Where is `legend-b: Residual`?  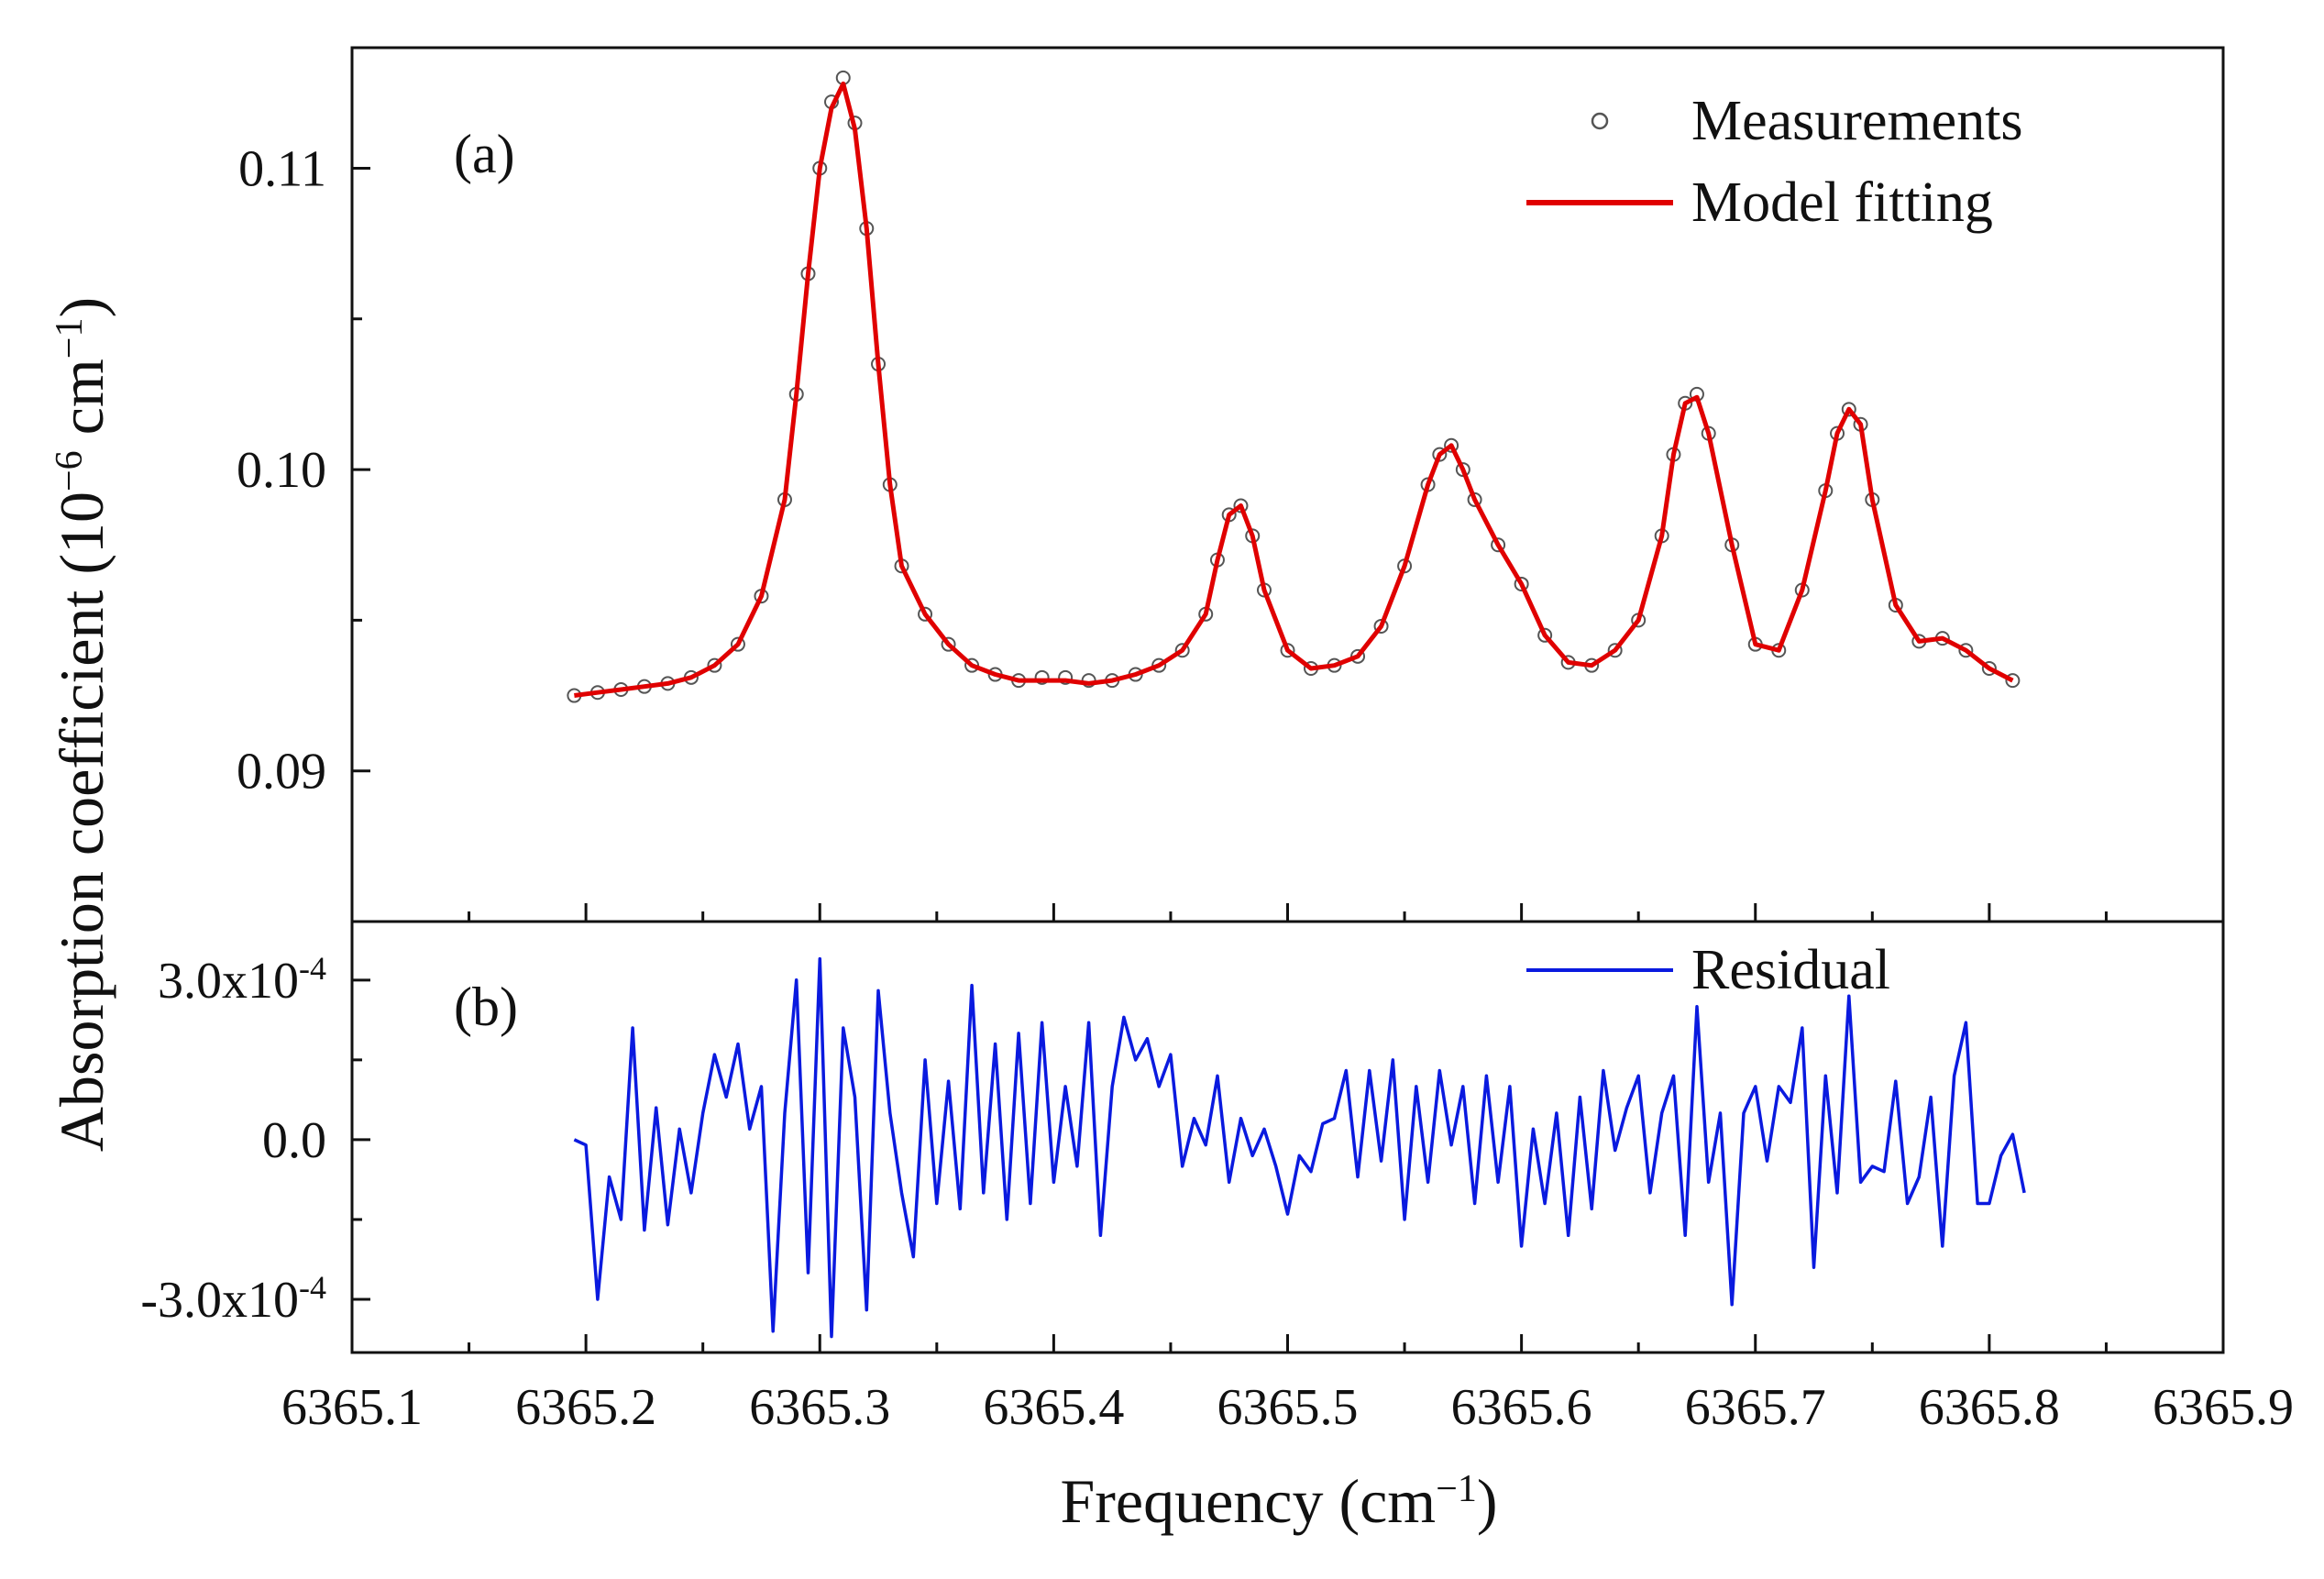
legend-b: Residual is located at coordinates (1708, 970).